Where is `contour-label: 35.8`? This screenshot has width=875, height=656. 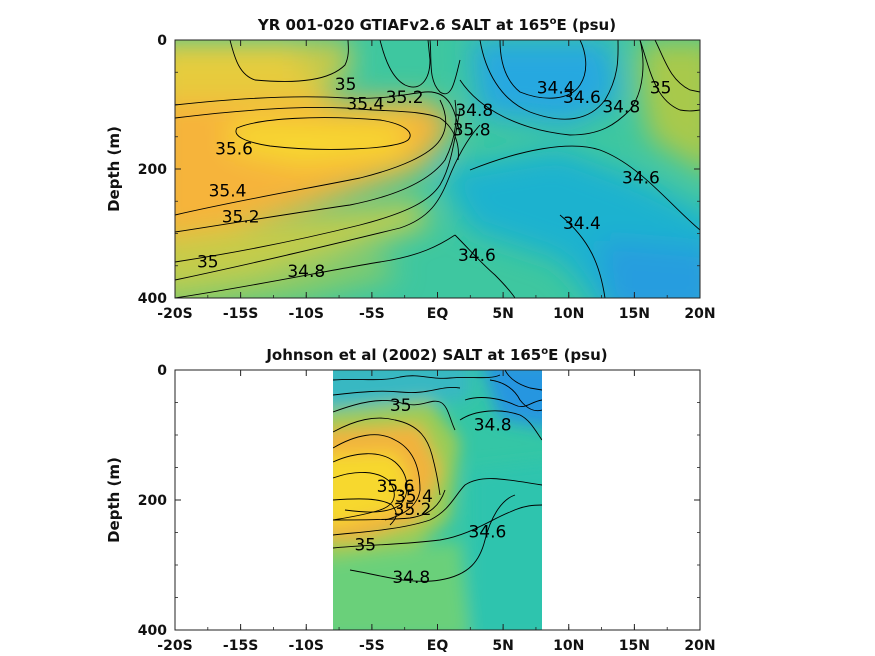
contour-label: 35.8 is located at coordinates (472, 130).